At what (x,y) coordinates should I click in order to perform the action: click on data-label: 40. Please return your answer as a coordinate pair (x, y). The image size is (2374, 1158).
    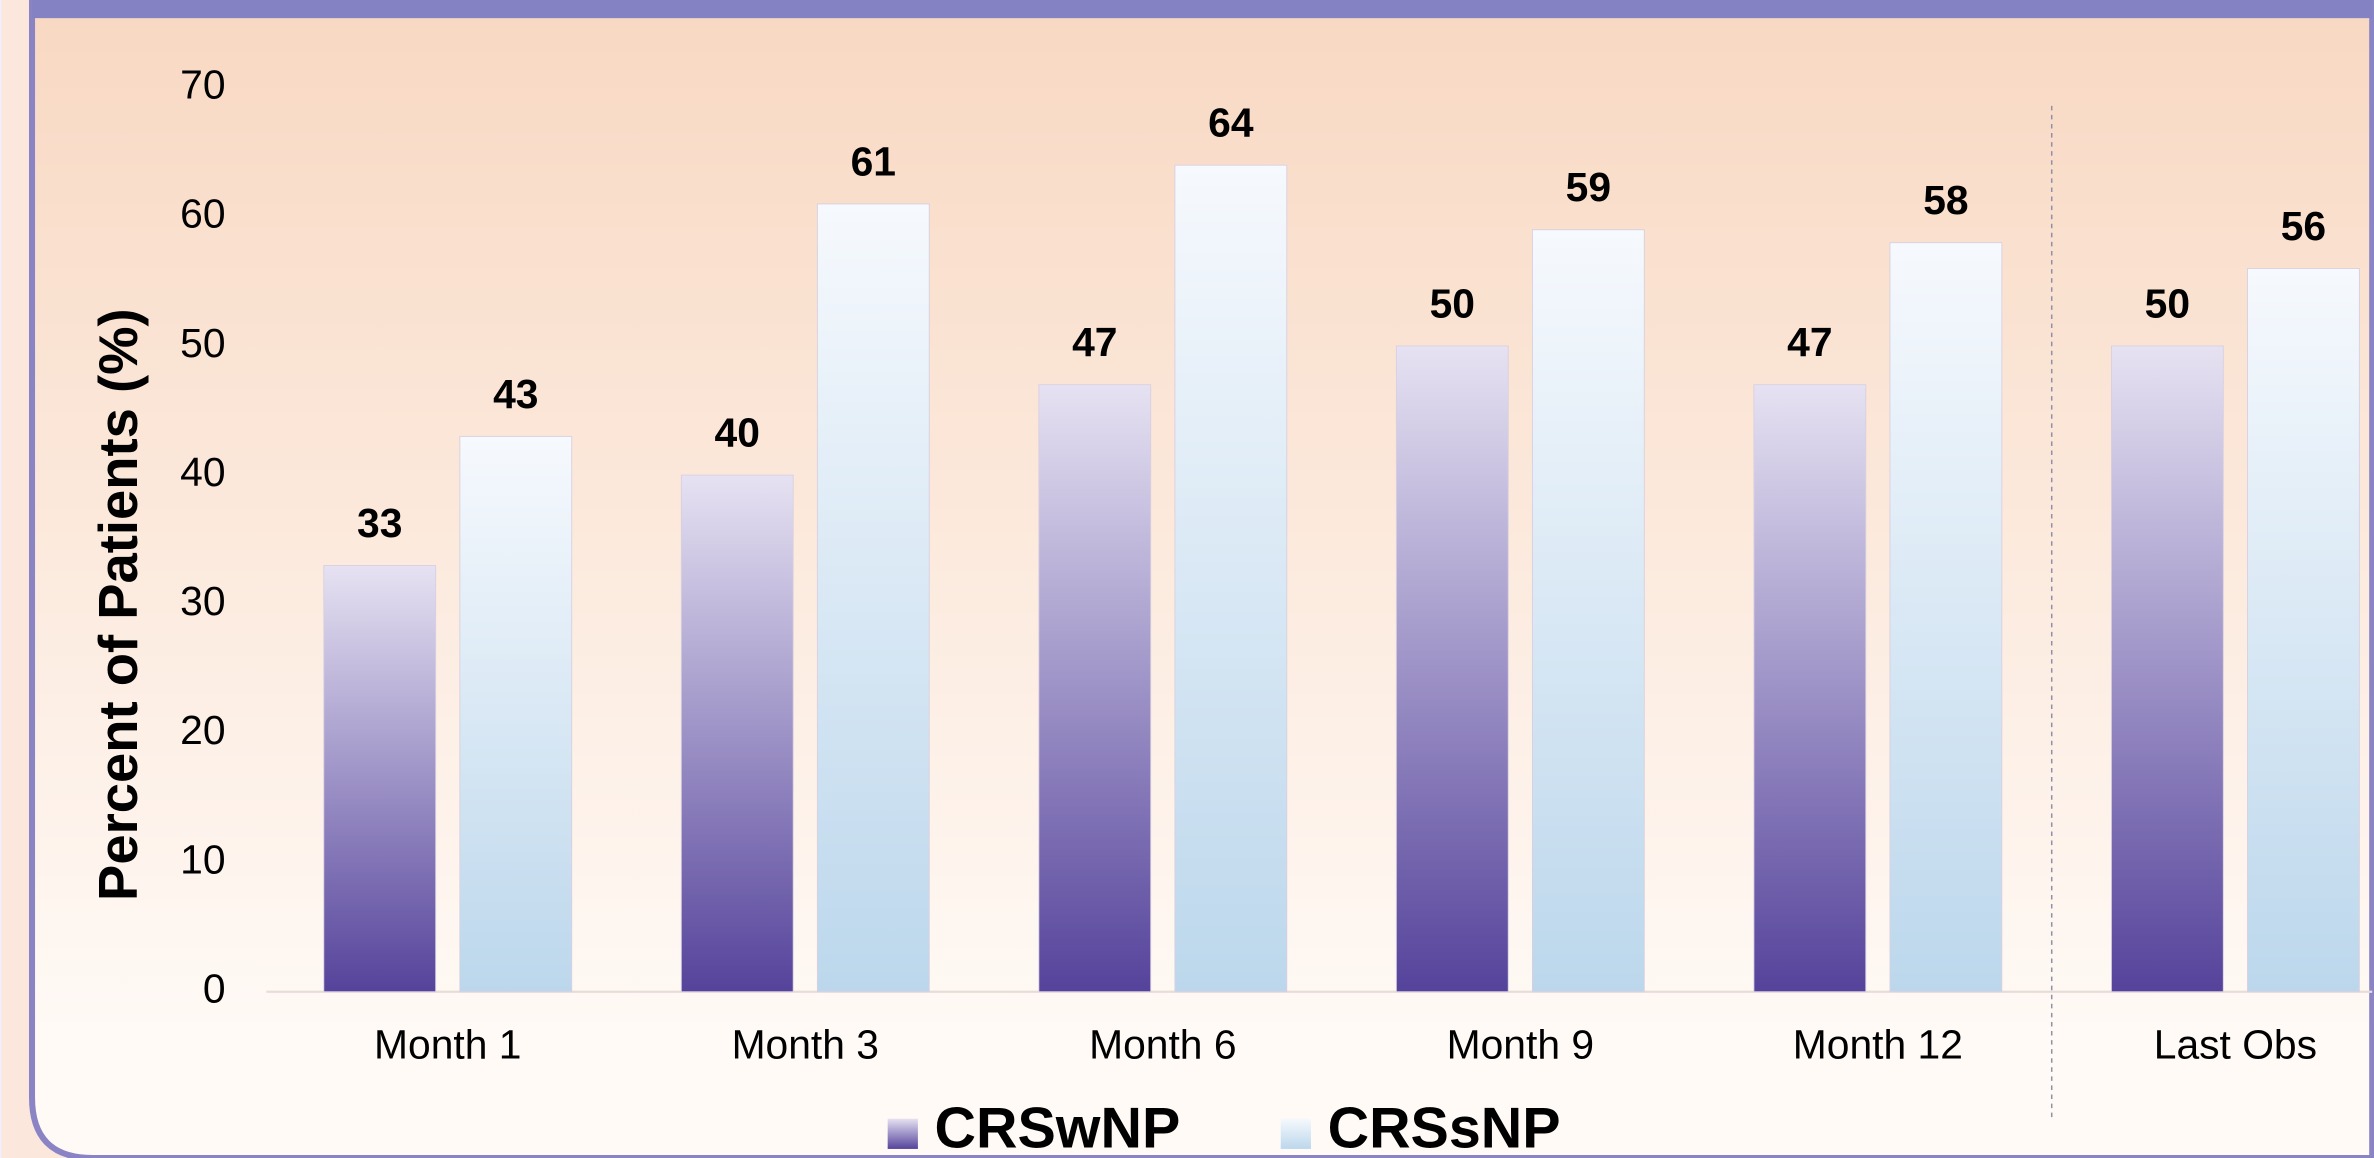
    Looking at the image, I should click on (737, 433).